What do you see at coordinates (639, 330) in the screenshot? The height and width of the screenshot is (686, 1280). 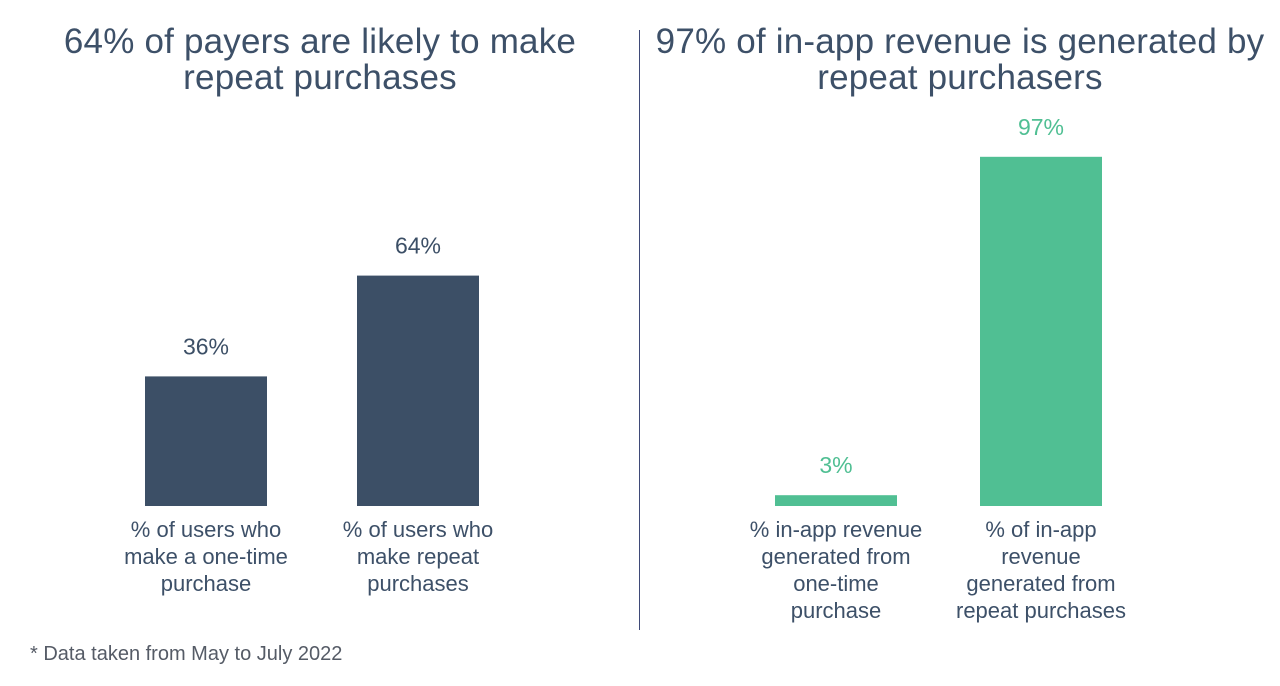 I see `panel-divider` at bounding box center [639, 330].